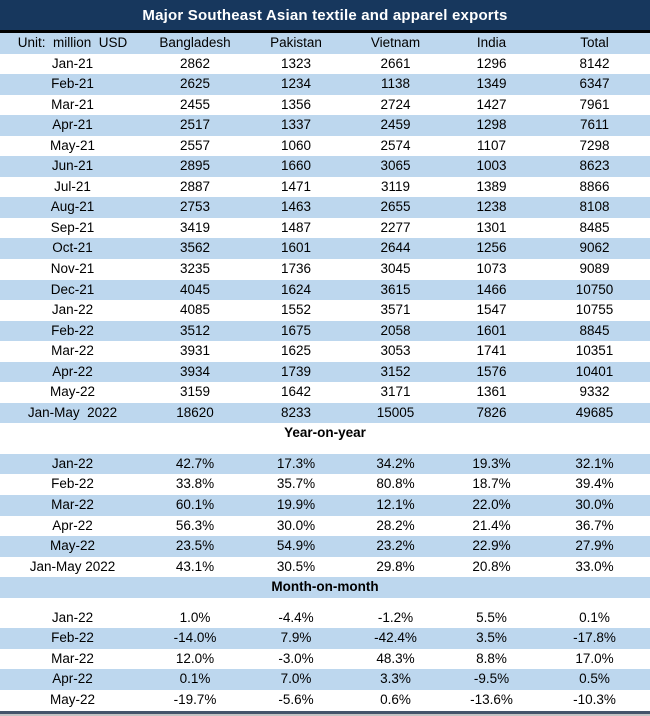  What do you see at coordinates (296, 330) in the screenshot?
I see `value-cell: 1675` at bounding box center [296, 330].